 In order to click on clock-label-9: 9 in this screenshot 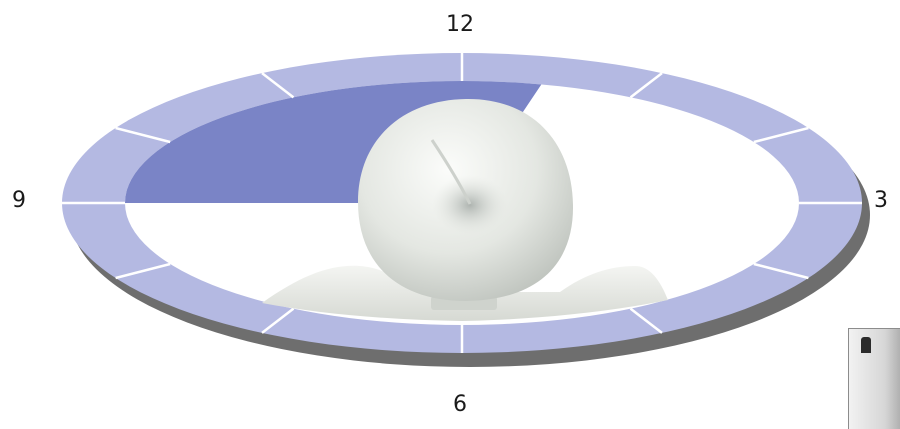, I will do `click(19, 200)`.